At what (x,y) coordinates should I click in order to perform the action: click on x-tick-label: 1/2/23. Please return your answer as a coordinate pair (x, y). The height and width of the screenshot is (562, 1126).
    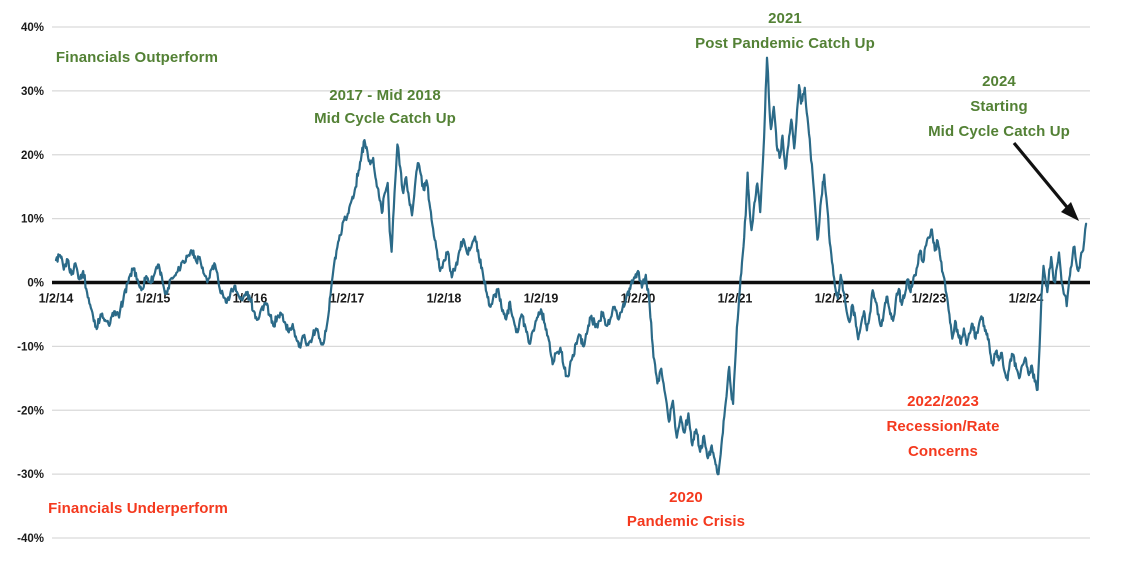
    Looking at the image, I should click on (929, 299).